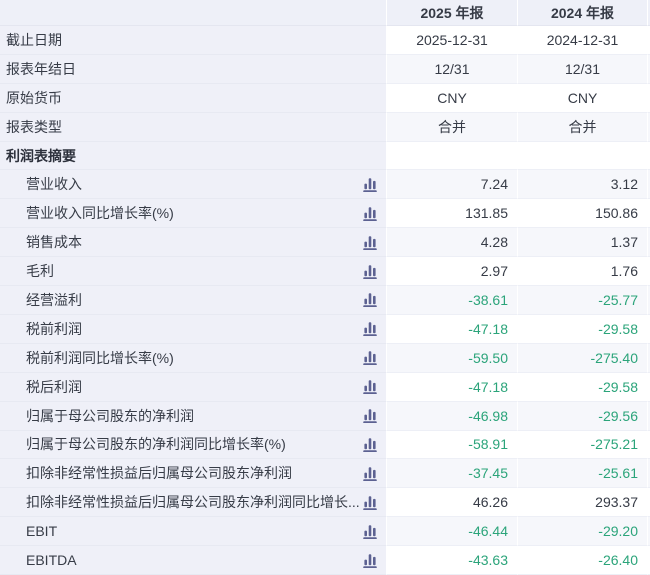 Image resolution: width=650 pixels, height=575 pixels. I want to click on value-cell-2024: -275.21, so click(582, 445).